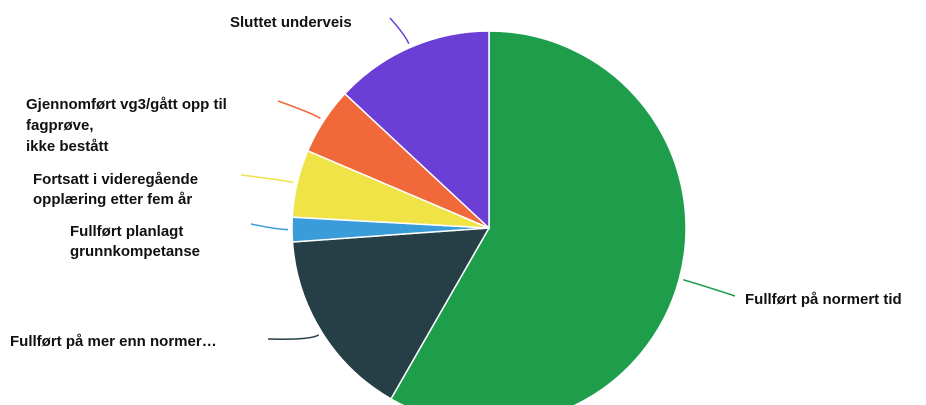  Describe the element at coordinates (299, 110) in the screenshot. I see `leader-line-gjennomfort-vg3` at that location.